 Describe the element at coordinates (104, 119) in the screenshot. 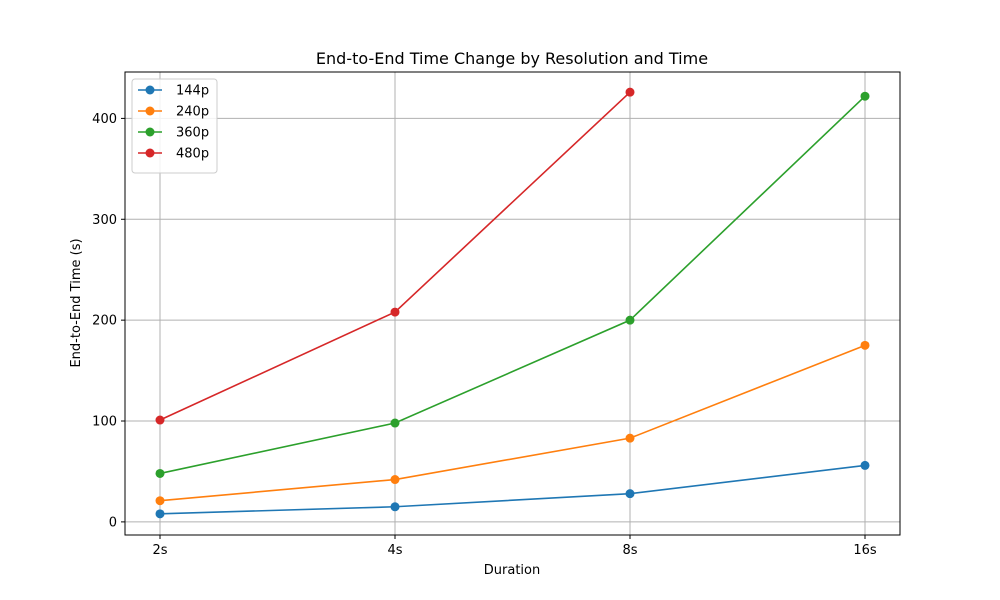

I see `y-tick-label: 400` at that location.